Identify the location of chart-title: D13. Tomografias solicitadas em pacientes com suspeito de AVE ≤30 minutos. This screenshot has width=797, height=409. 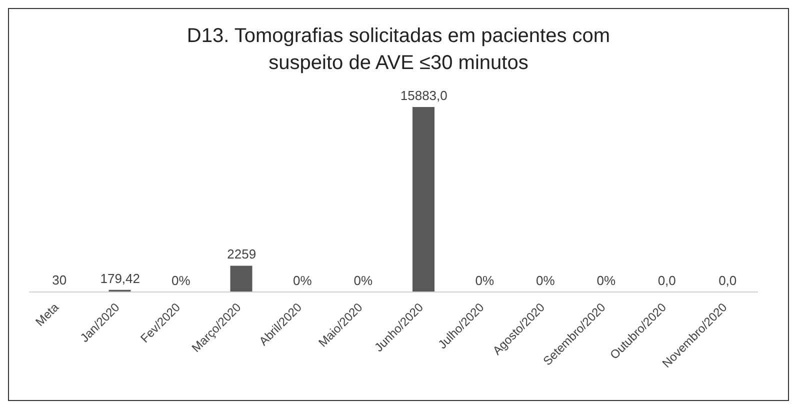
(399, 50).